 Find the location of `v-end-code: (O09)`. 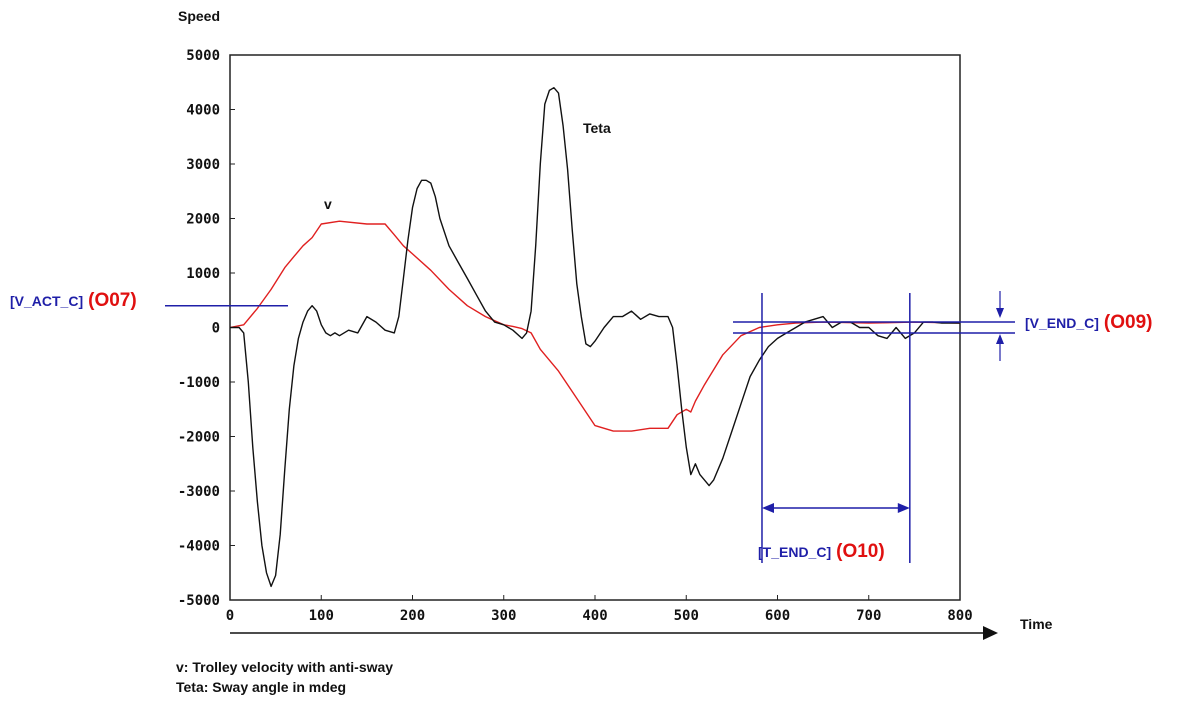

v-end-code: (O09) is located at coordinates (1128, 322).